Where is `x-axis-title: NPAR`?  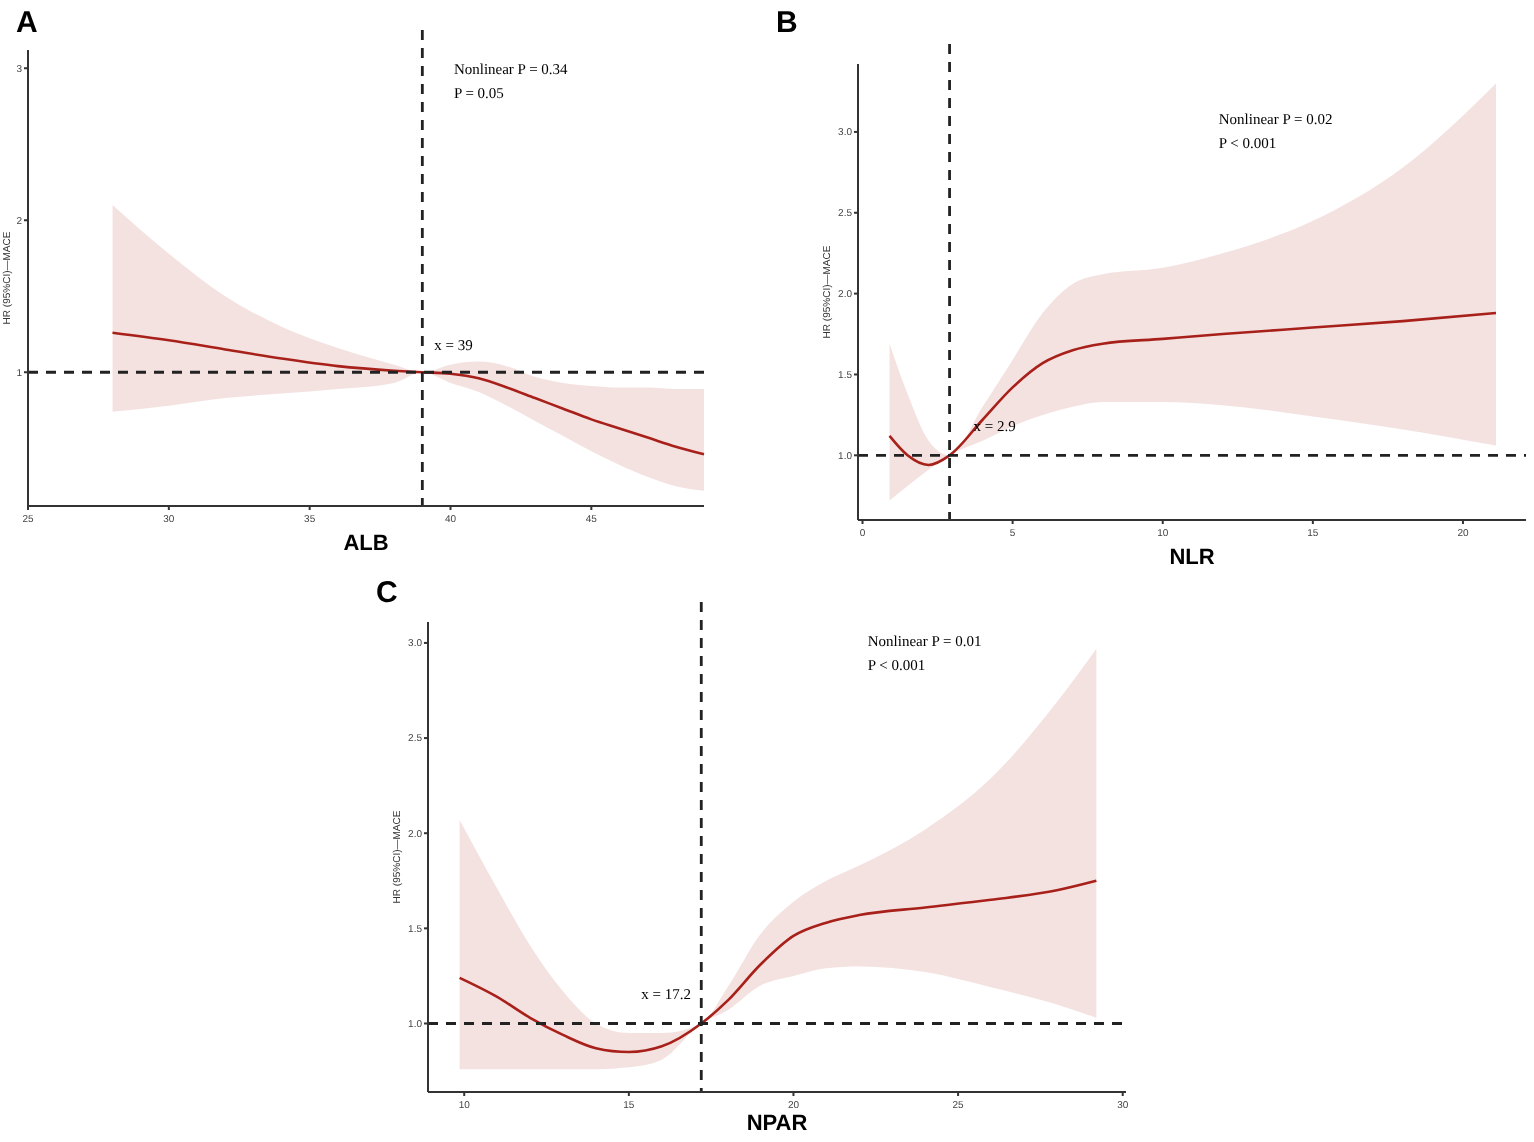 x-axis-title: NPAR is located at coordinates (777, 1124).